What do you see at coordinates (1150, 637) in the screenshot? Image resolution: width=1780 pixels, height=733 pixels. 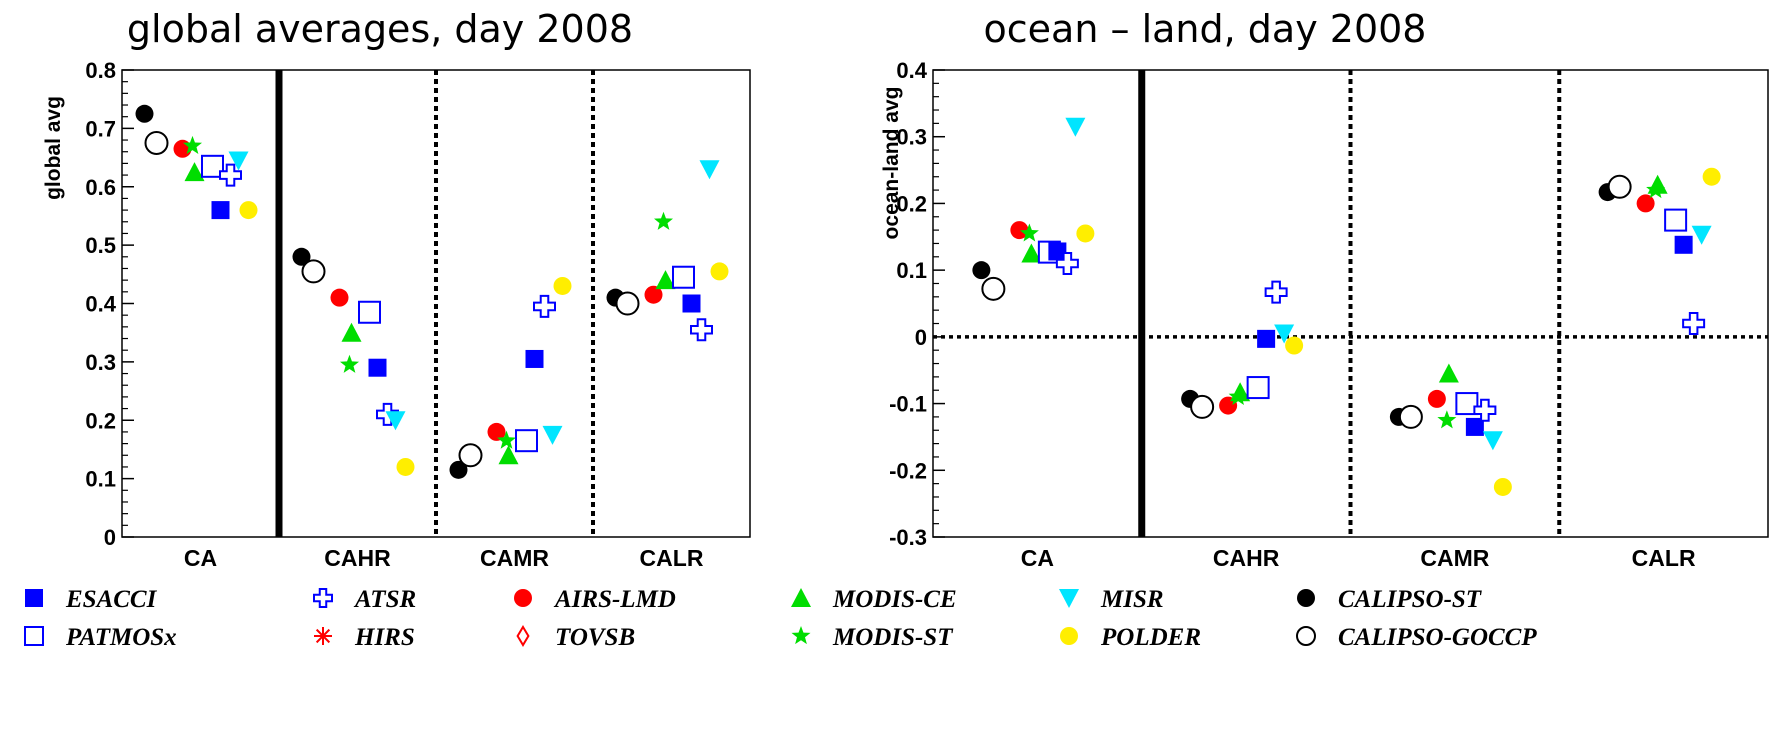 I see `legend-label: POLDER` at bounding box center [1150, 637].